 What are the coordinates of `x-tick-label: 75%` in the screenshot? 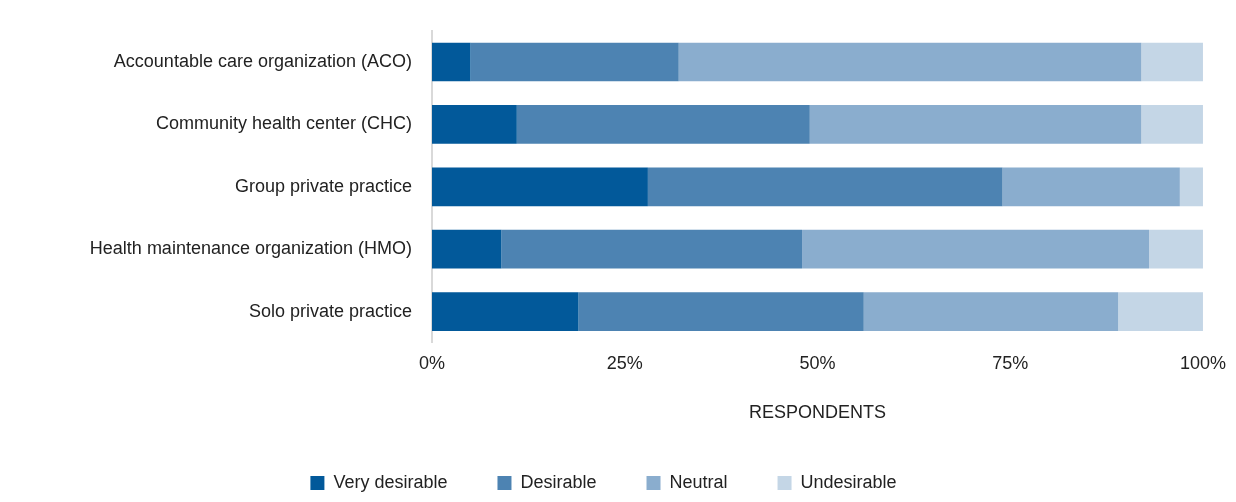 It's located at (1010, 362).